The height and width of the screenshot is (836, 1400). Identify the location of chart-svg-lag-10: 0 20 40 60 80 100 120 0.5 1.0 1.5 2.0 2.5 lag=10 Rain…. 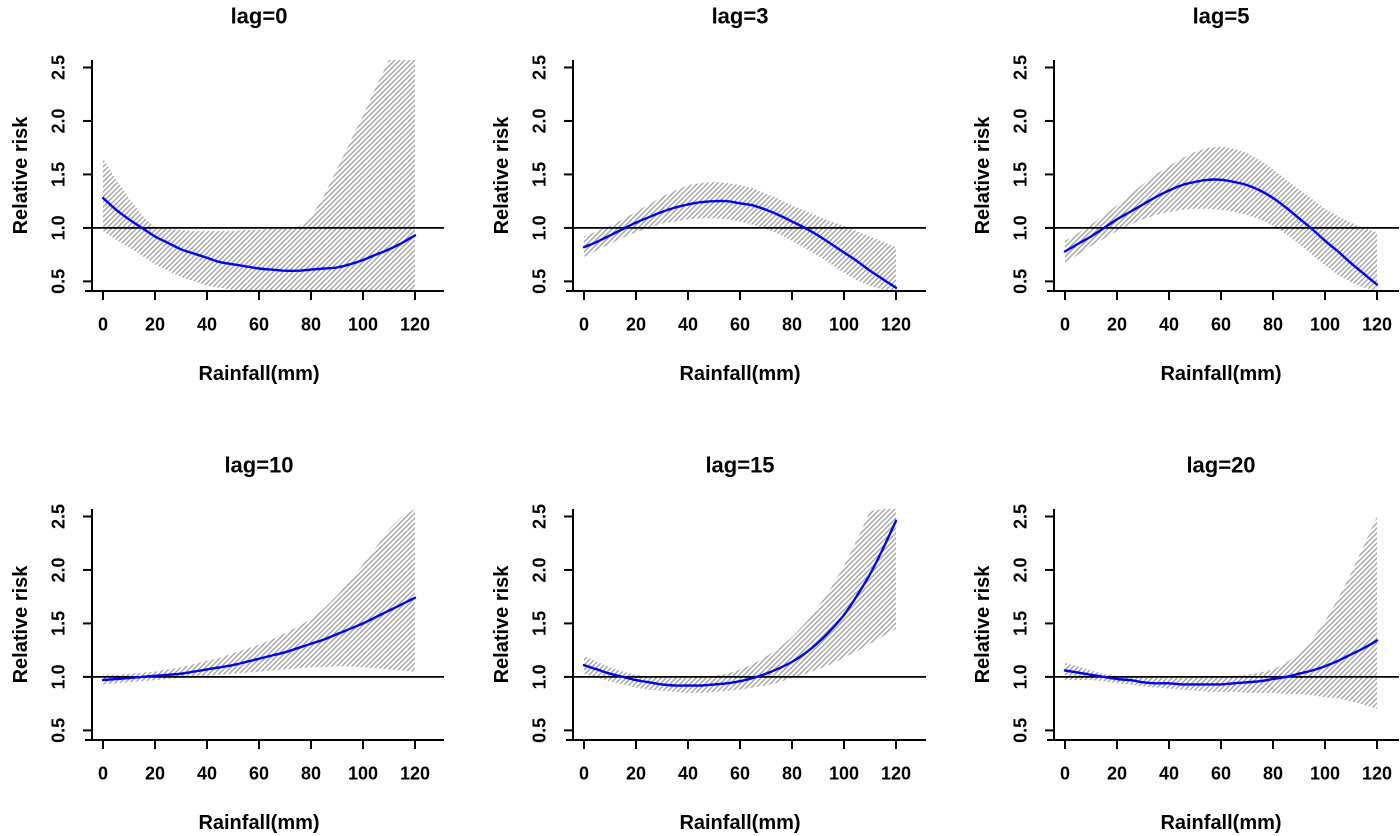
(227, 643).